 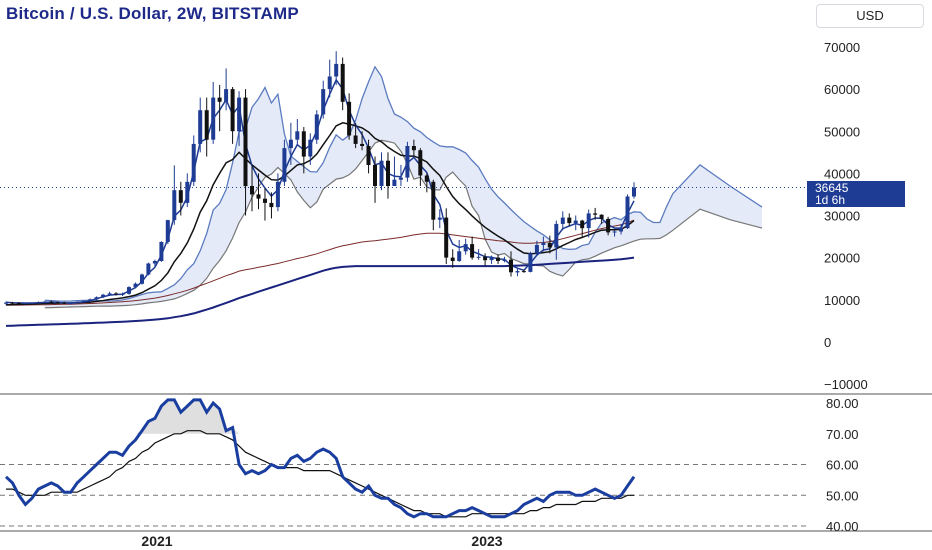 I want to click on rsi-axis-label: 60.00, so click(x=842, y=465).